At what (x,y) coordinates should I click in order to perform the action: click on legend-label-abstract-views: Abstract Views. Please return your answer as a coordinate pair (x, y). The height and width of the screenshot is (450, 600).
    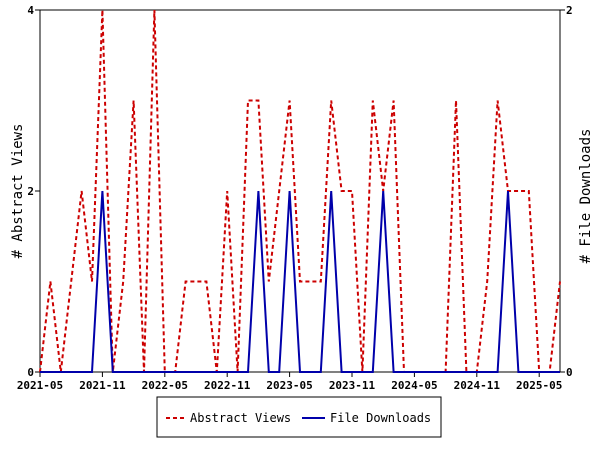
    Looking at the image, I should click on (240, 418).